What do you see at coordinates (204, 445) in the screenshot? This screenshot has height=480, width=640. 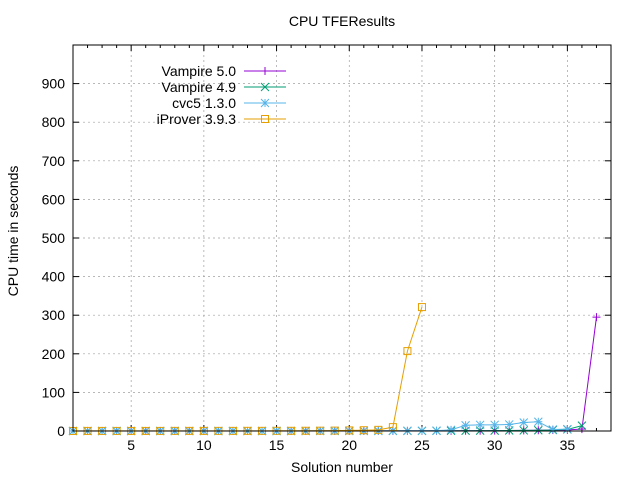 I see `x-tick-label: 10` at bounding box center [204, 445].